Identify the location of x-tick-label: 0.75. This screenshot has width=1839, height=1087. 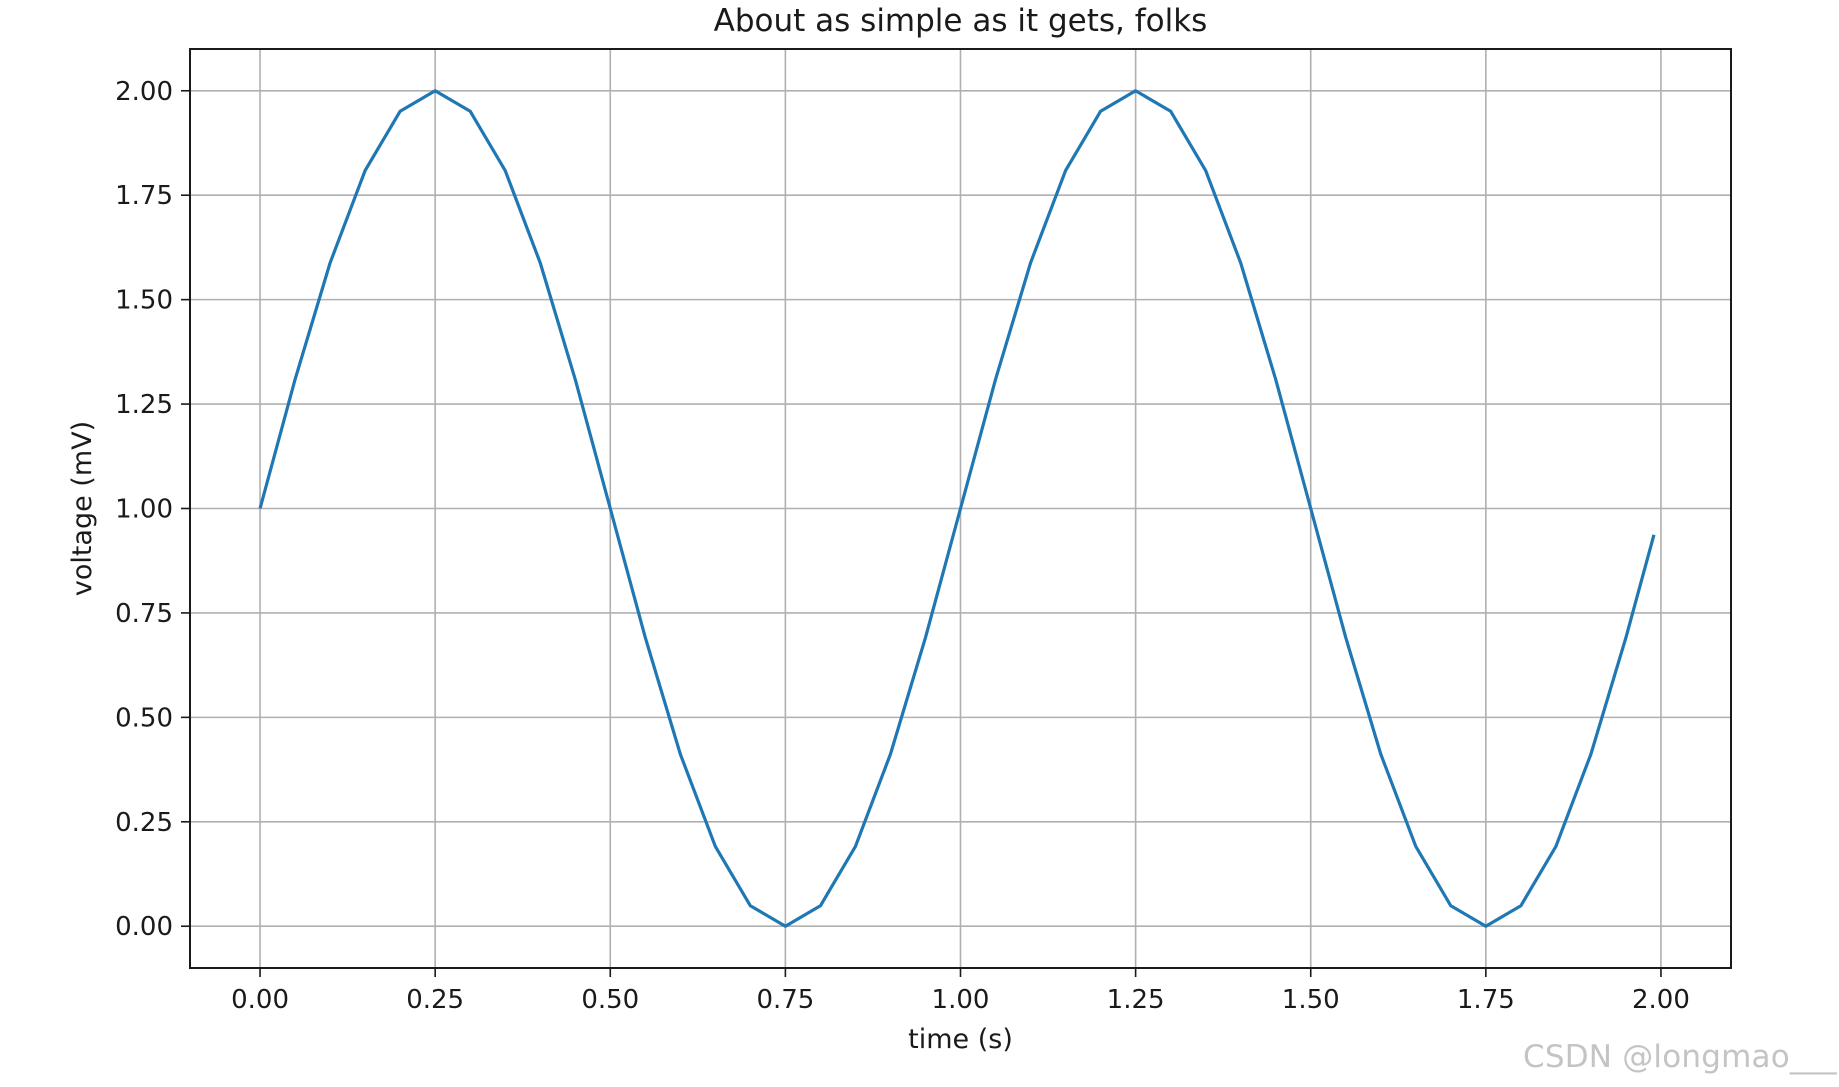
(785, 1000).